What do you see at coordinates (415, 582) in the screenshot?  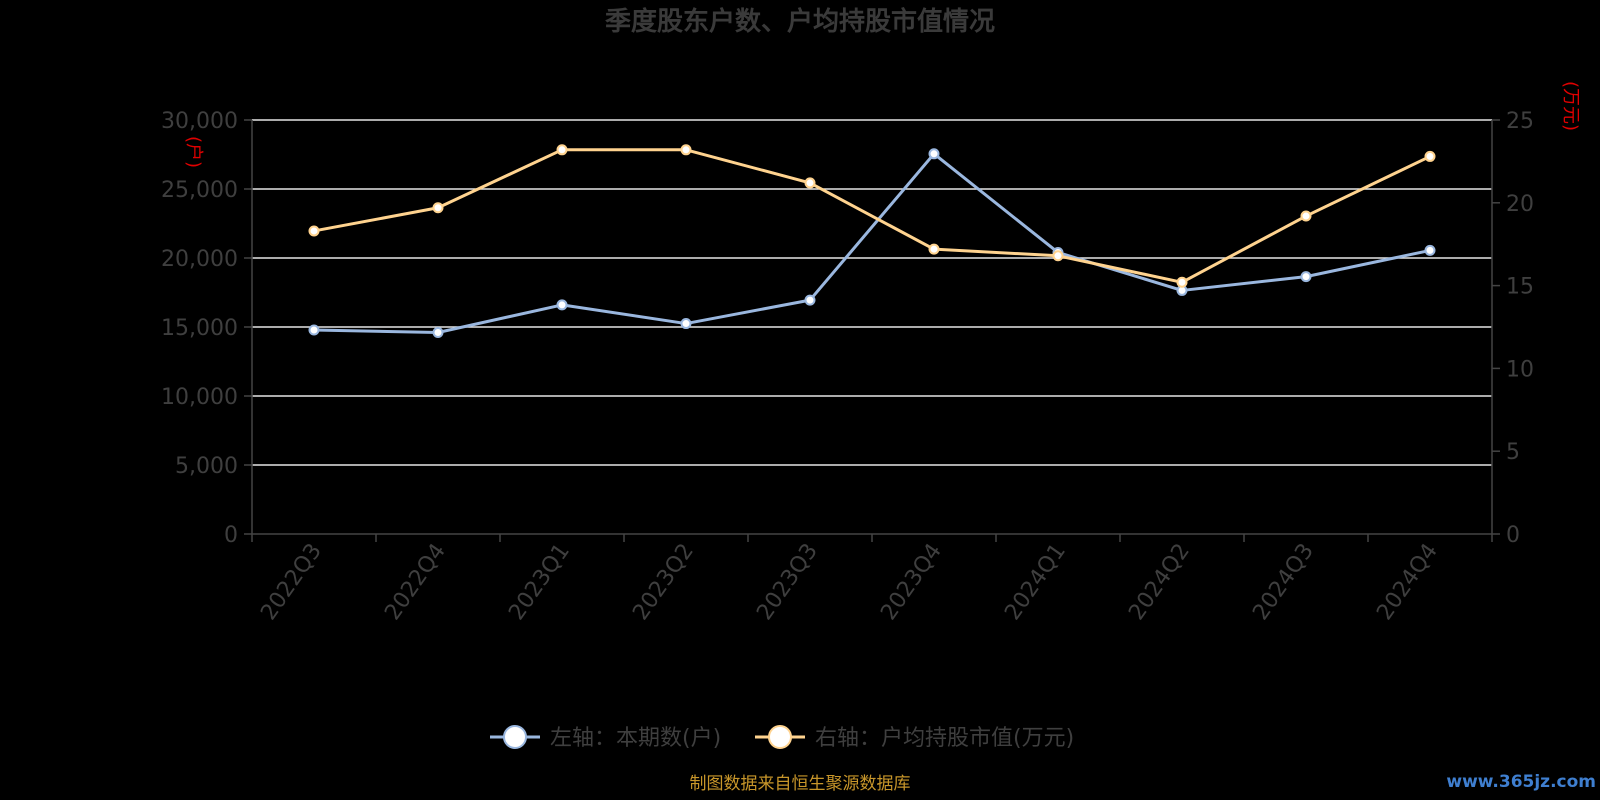 I see `x-axis-tick-label: 2022Q4` at bounding box center [415, 582].